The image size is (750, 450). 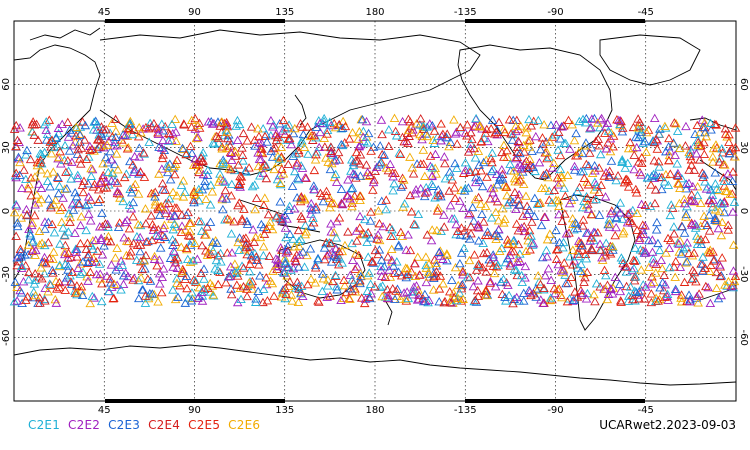 I want to click on lon-tick-top: -45, so click(x=646, y=12).